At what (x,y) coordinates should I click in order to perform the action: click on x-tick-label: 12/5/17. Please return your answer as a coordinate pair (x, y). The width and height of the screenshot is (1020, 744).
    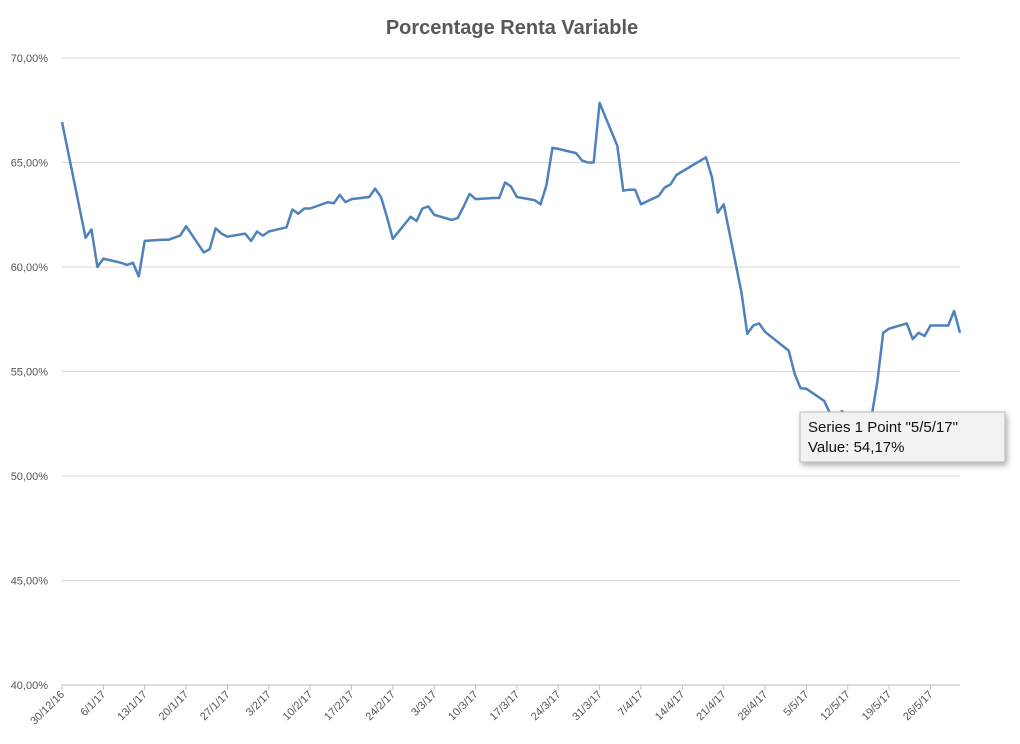
    Looking at the image, I should click on (835, 706).